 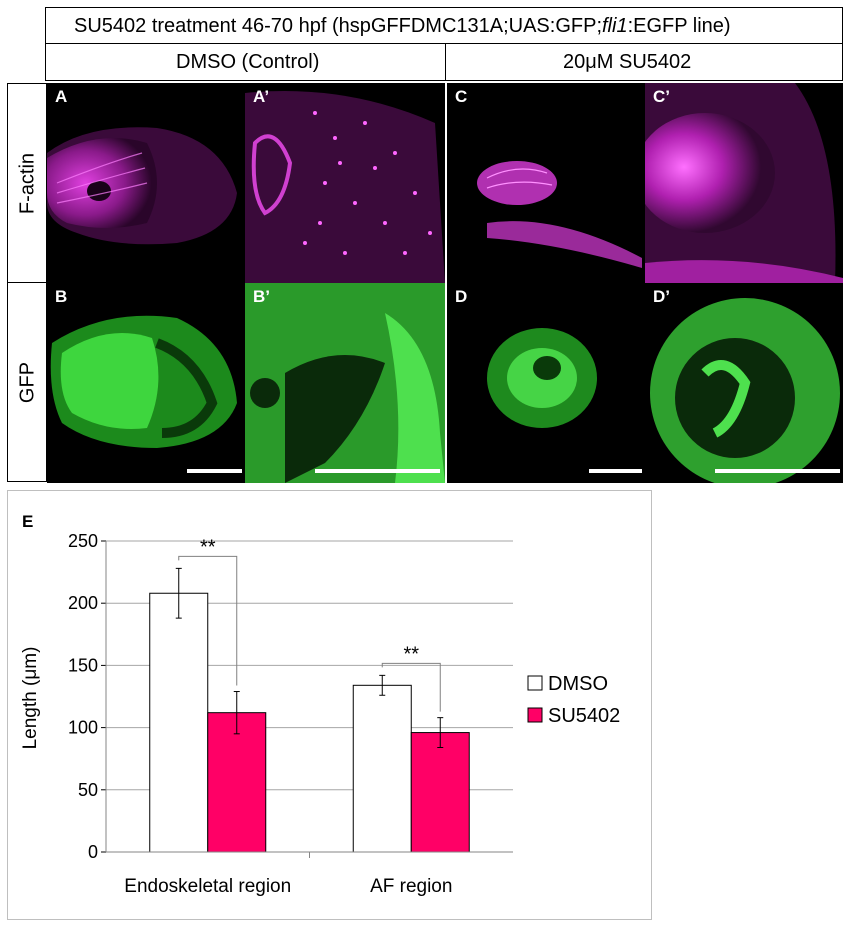 I want to click on micrograph-b-prime: B’, so click(x=345, y=383).